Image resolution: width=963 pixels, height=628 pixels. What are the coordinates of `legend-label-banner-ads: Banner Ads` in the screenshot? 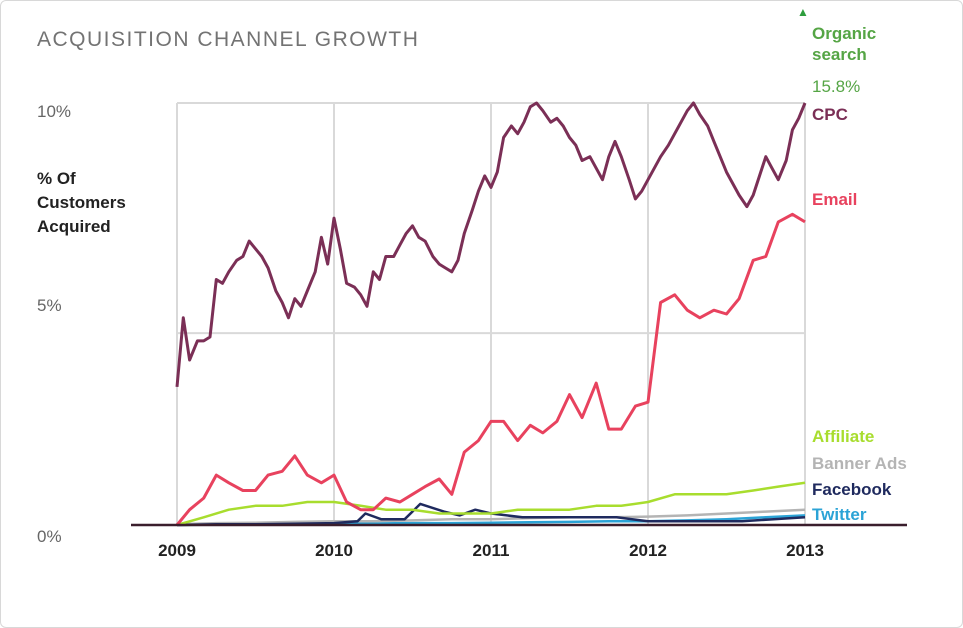 It's located at (859, 463).